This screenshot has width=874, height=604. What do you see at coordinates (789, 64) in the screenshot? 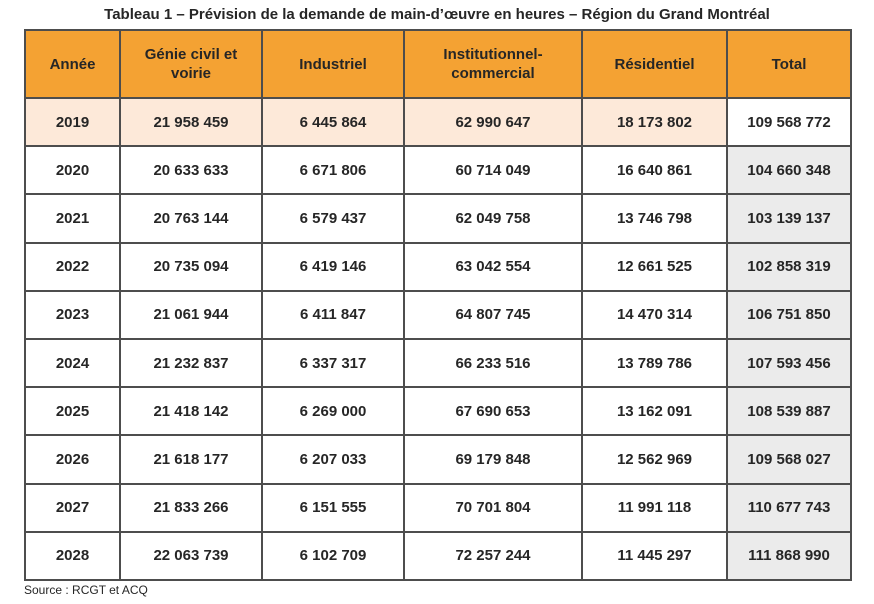
I see `column-header-total: Total` at bounding box center [789, 64].